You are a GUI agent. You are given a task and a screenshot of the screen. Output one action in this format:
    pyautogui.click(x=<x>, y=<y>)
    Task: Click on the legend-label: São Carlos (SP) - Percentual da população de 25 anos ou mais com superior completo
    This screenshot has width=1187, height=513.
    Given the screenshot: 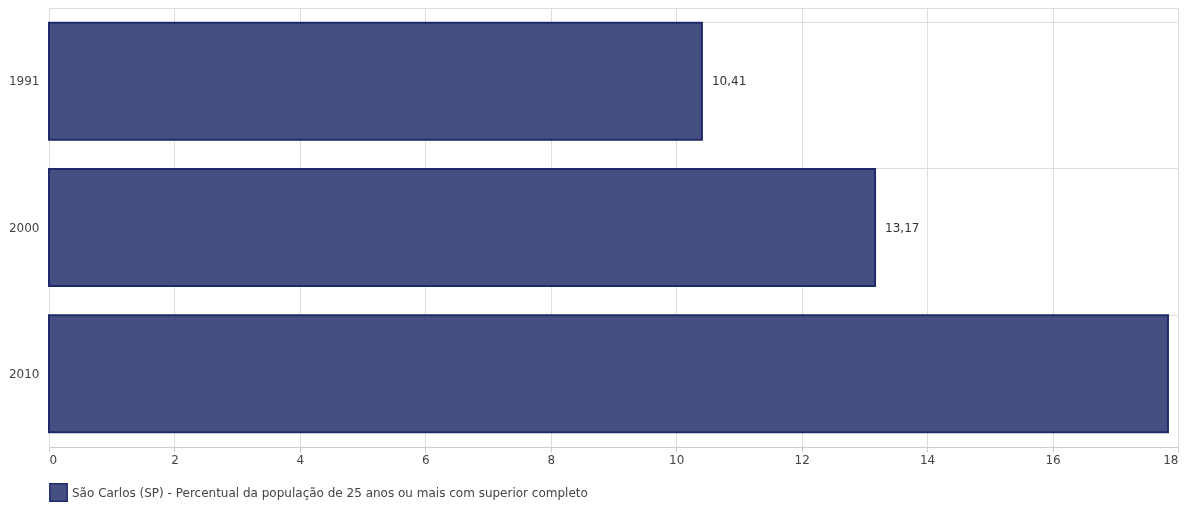 What is the action you would take?
    pyautogui.click(x=330, y=492)
    